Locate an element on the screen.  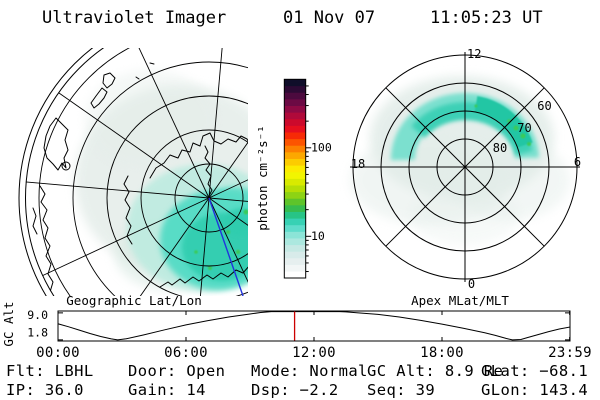
telemetry-flt: Flt: LBHL is located at coordinates (50, 371).